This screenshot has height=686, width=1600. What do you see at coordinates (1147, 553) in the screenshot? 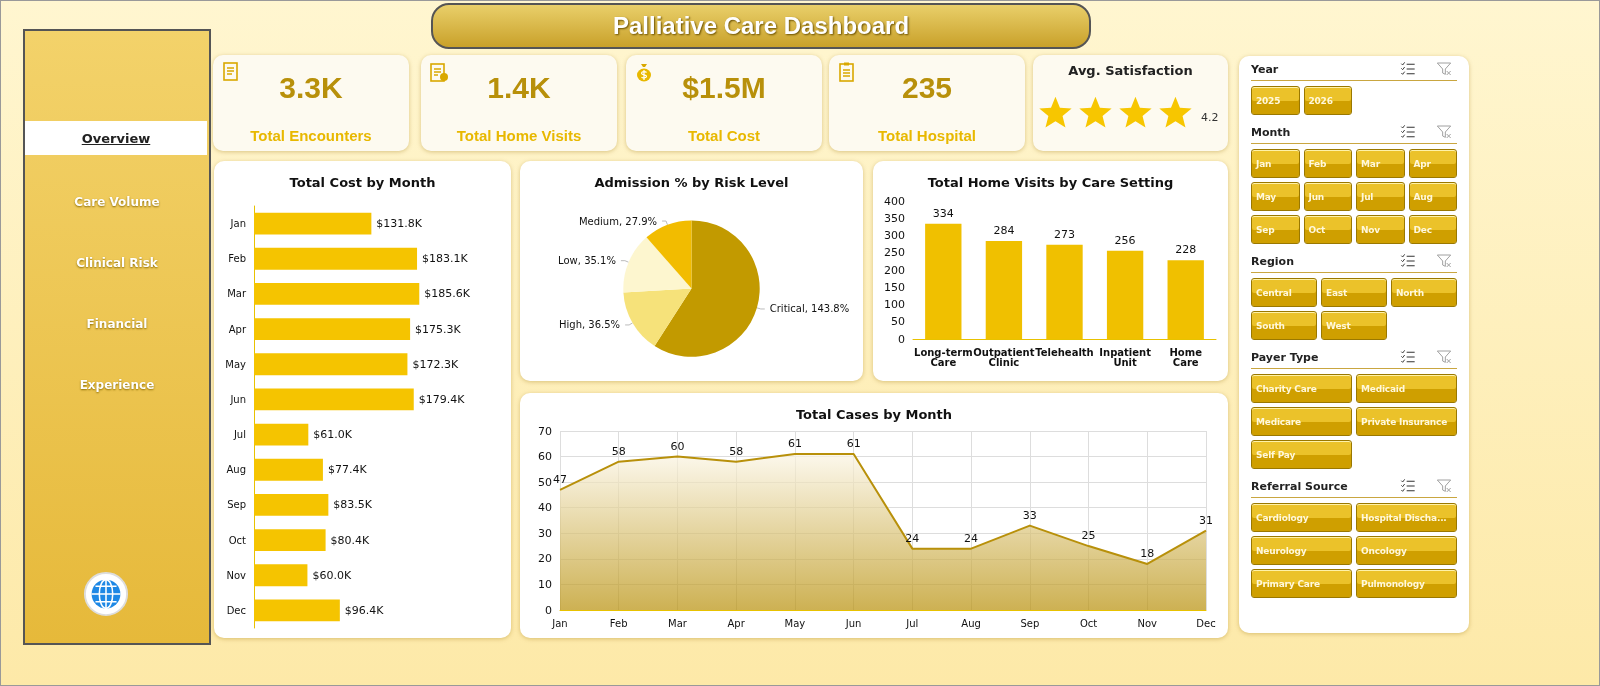
I see `data-label: 18` at bounding box center [1147, 553].